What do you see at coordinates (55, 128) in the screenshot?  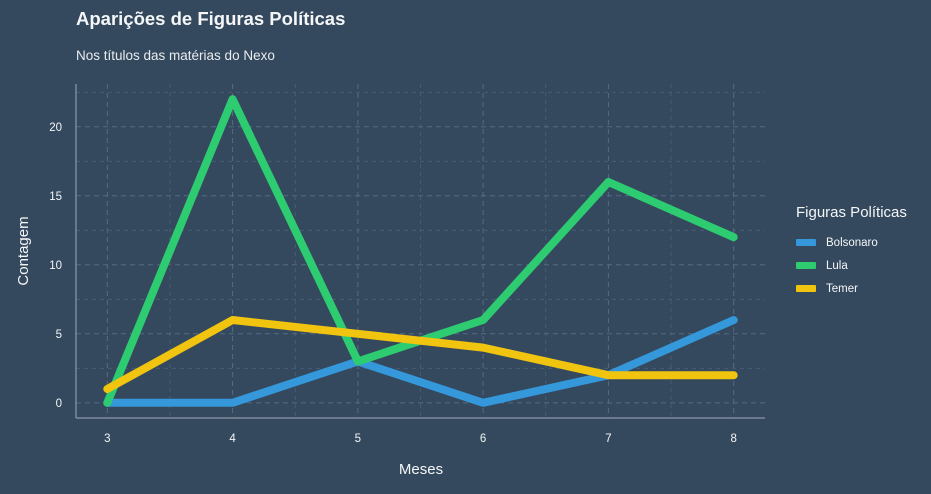 I see `y-tick-label: 20` at bounding box center [55, 128].